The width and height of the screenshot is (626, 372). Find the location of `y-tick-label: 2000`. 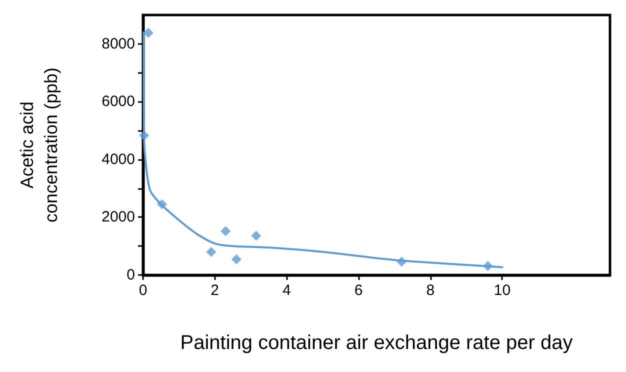

y-tick-label: 2000 is located at coordinates (118, 217).